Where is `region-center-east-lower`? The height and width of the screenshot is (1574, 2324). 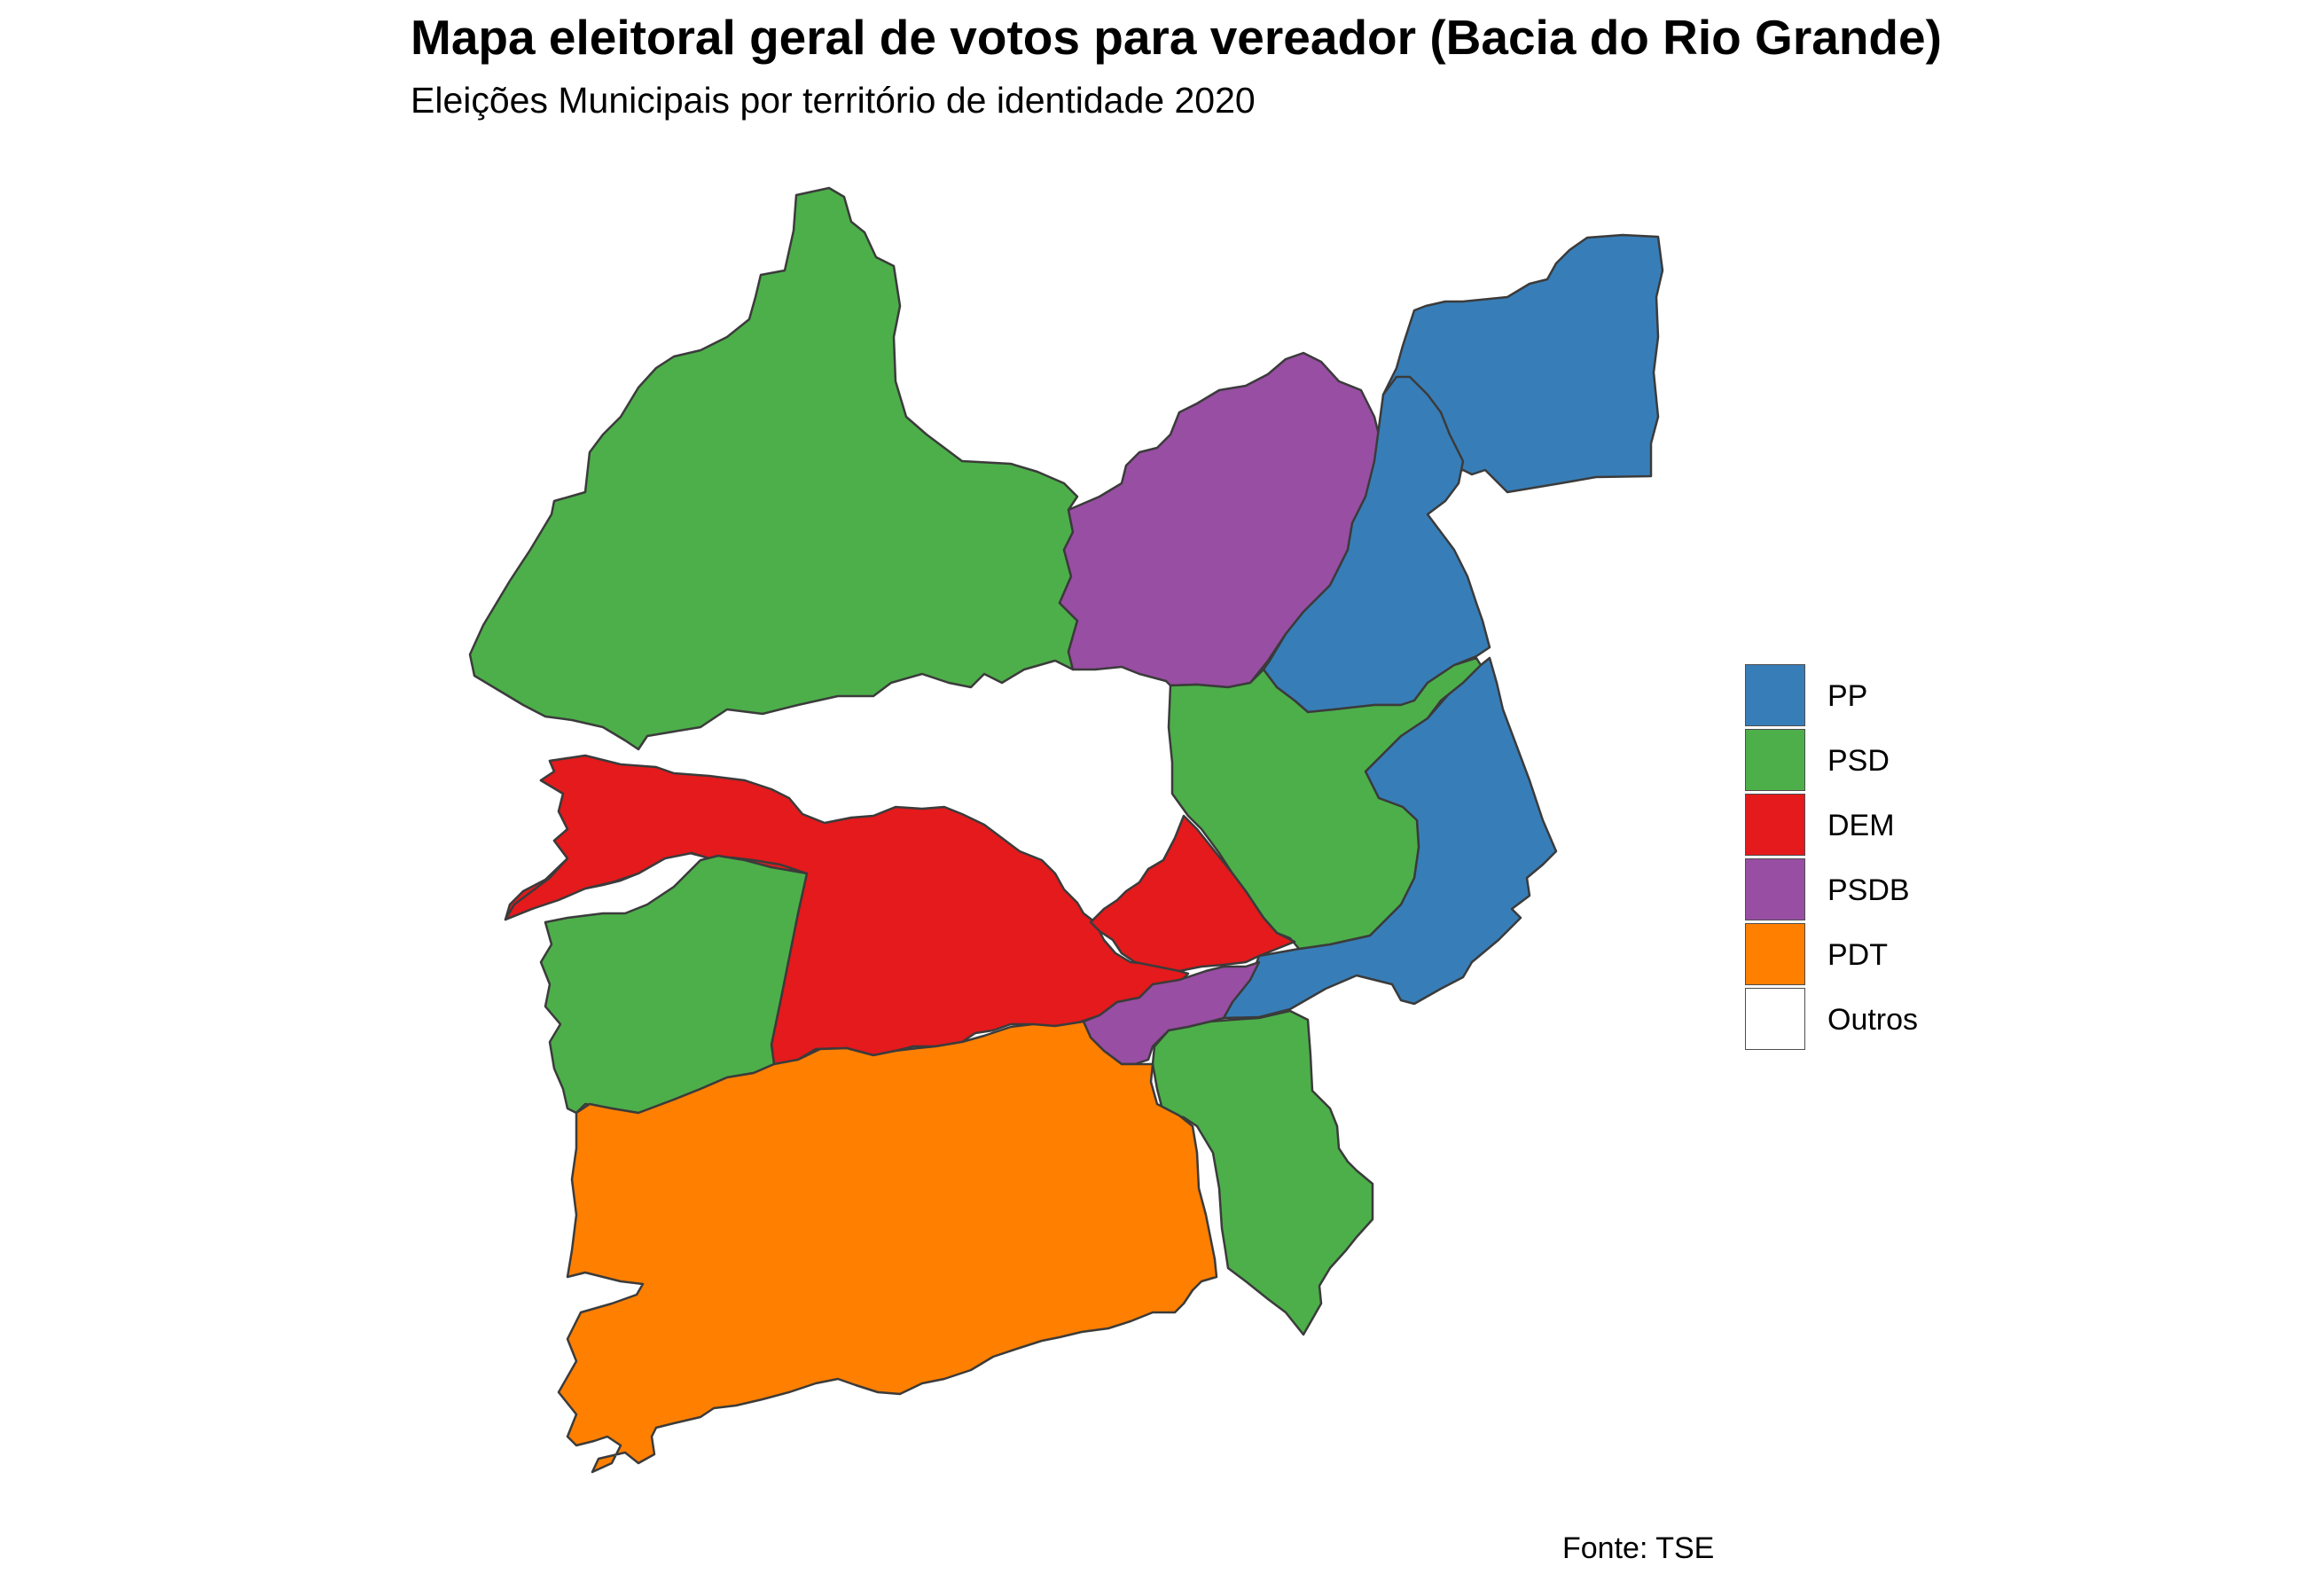
region-center-east-lower is located at coordinates (1192, 893).